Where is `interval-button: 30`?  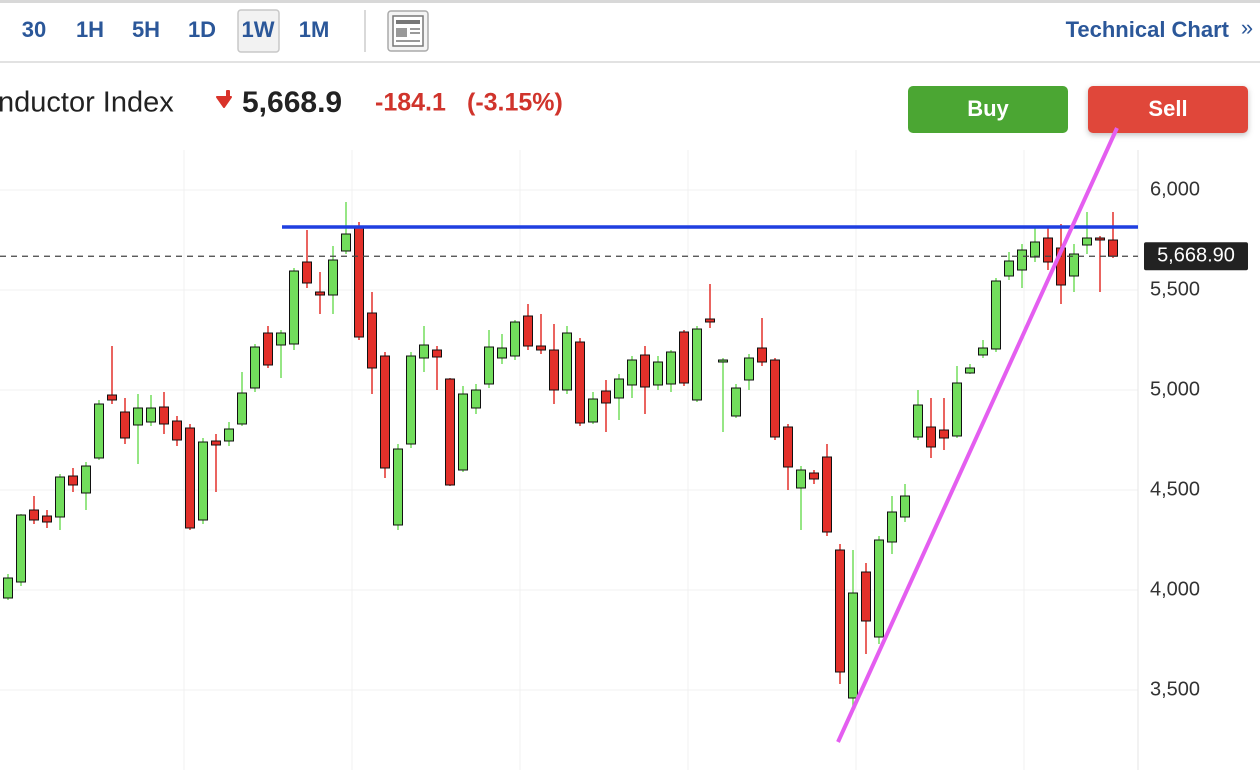 interval-button: 30 is located at coordinates (34, 29).